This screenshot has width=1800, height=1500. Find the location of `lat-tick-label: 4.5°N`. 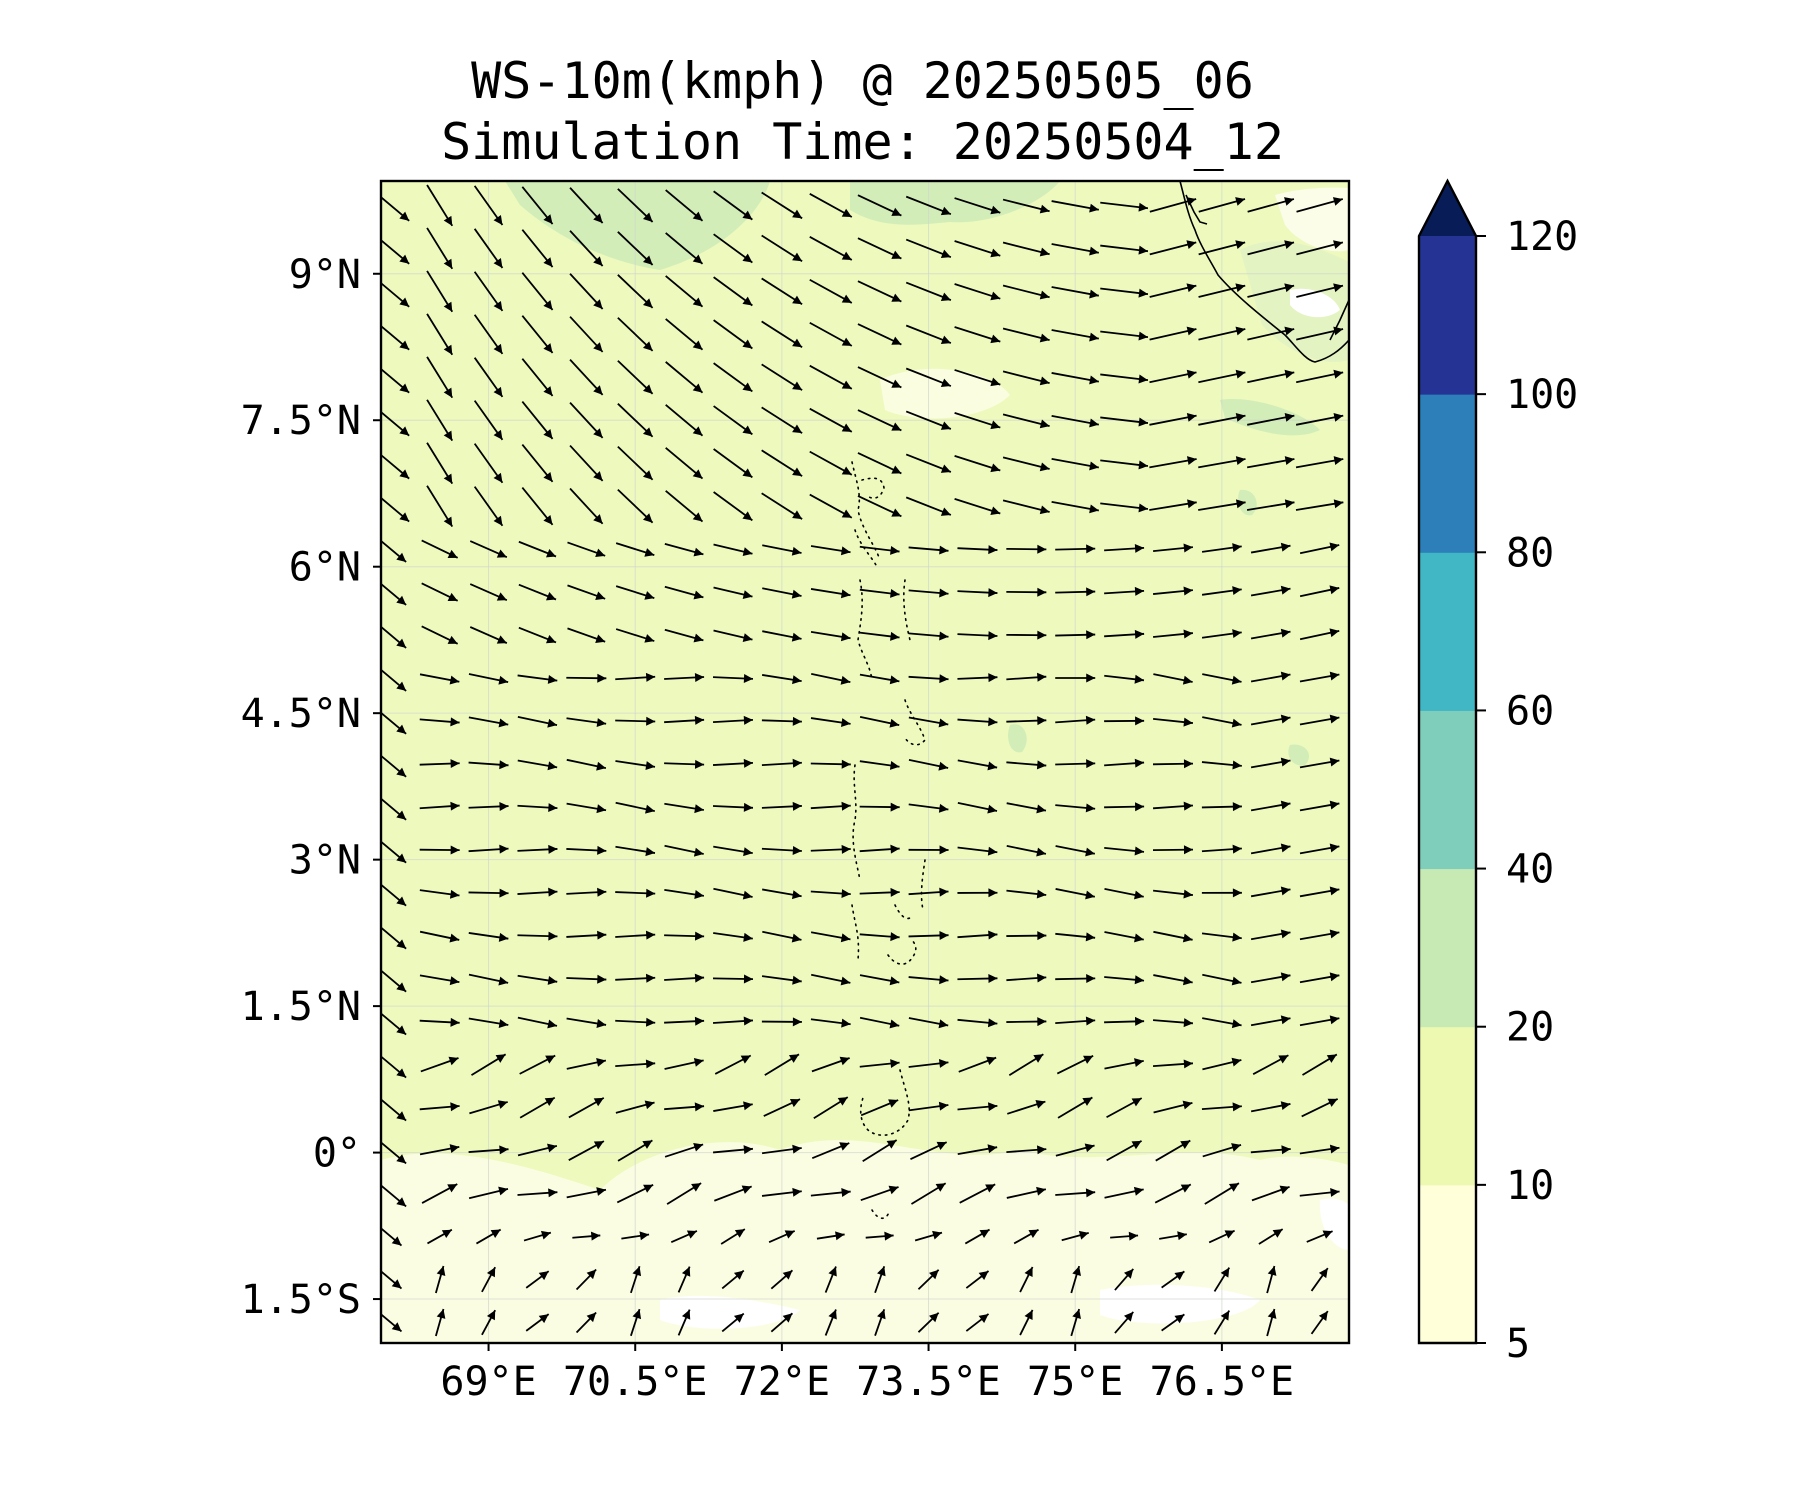

lat-tick-label: 4.5°N is located at coordinates (301, 714).